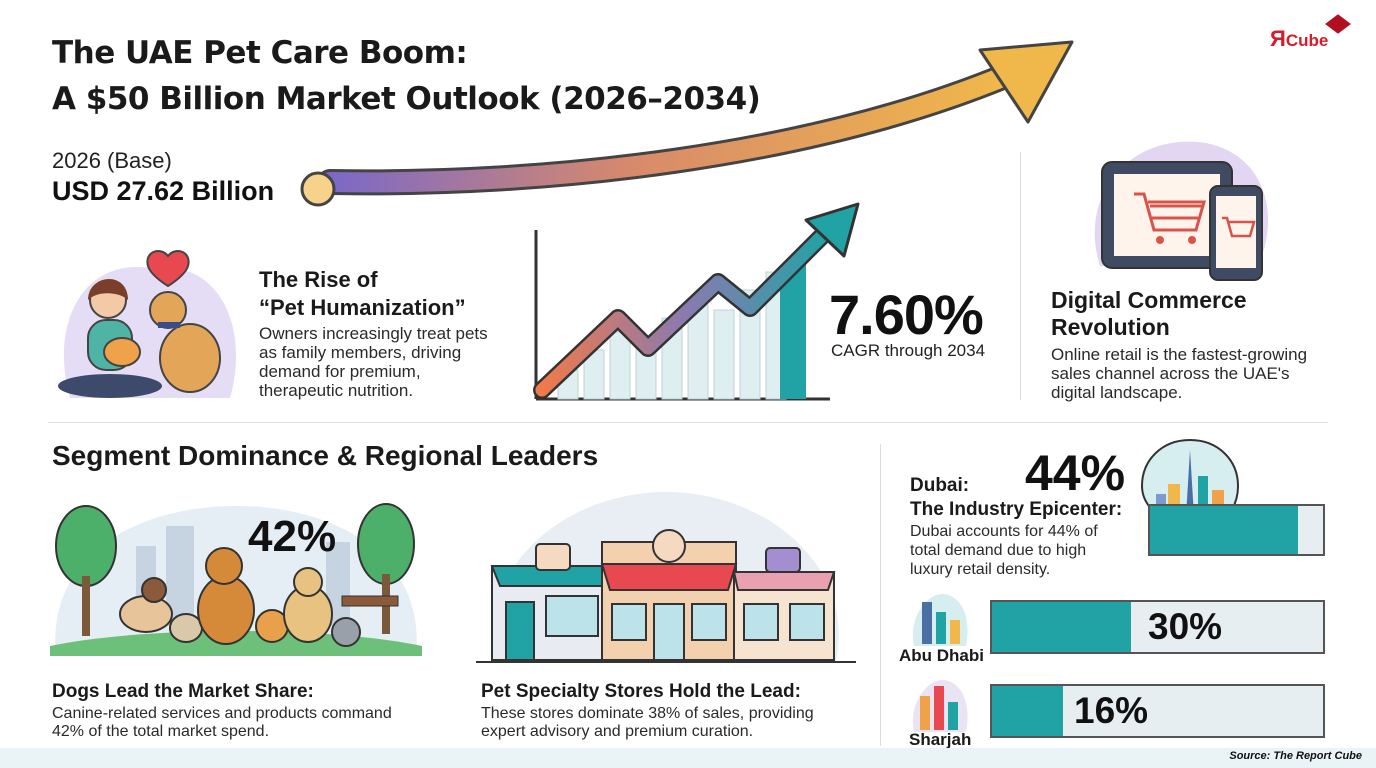  I want to click on dogs-park-illustration, so click(236, 579).